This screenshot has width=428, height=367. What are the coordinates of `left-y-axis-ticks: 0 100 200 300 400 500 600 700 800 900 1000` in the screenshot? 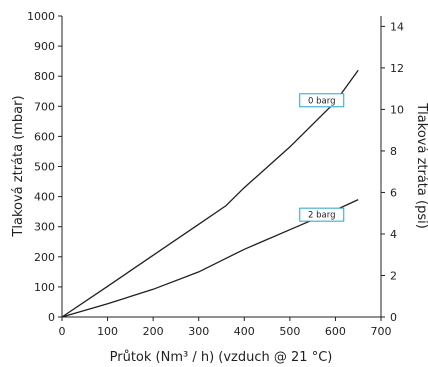 It's located at (44, 167).